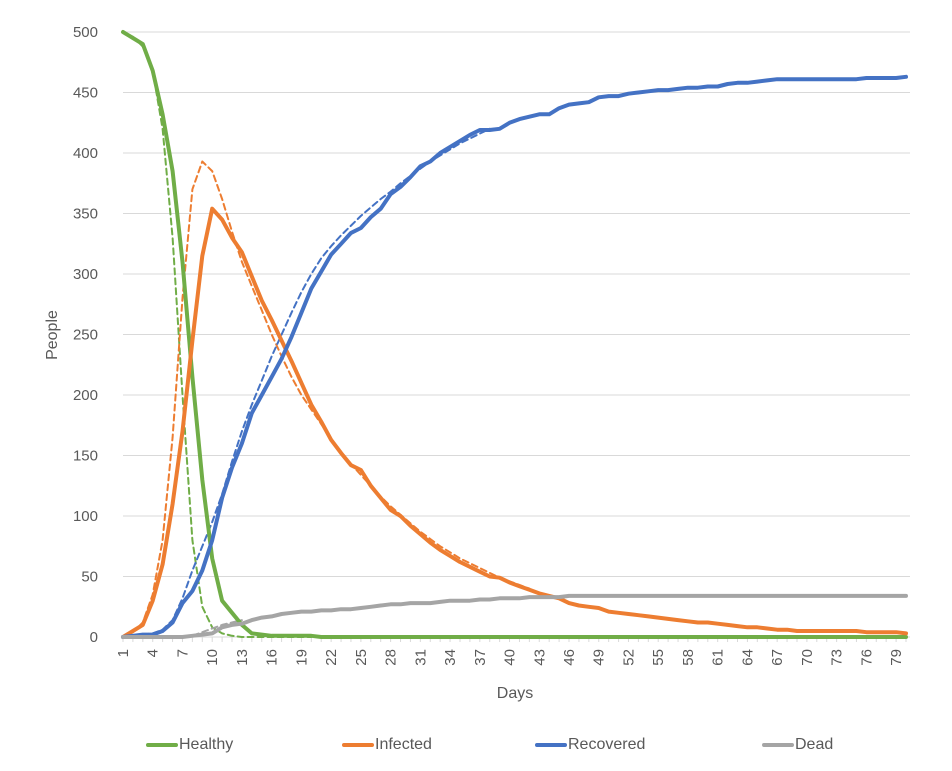 This screenshot has height=771, width=952. I want to click on y-tick-label: 50, so click(89, 577).